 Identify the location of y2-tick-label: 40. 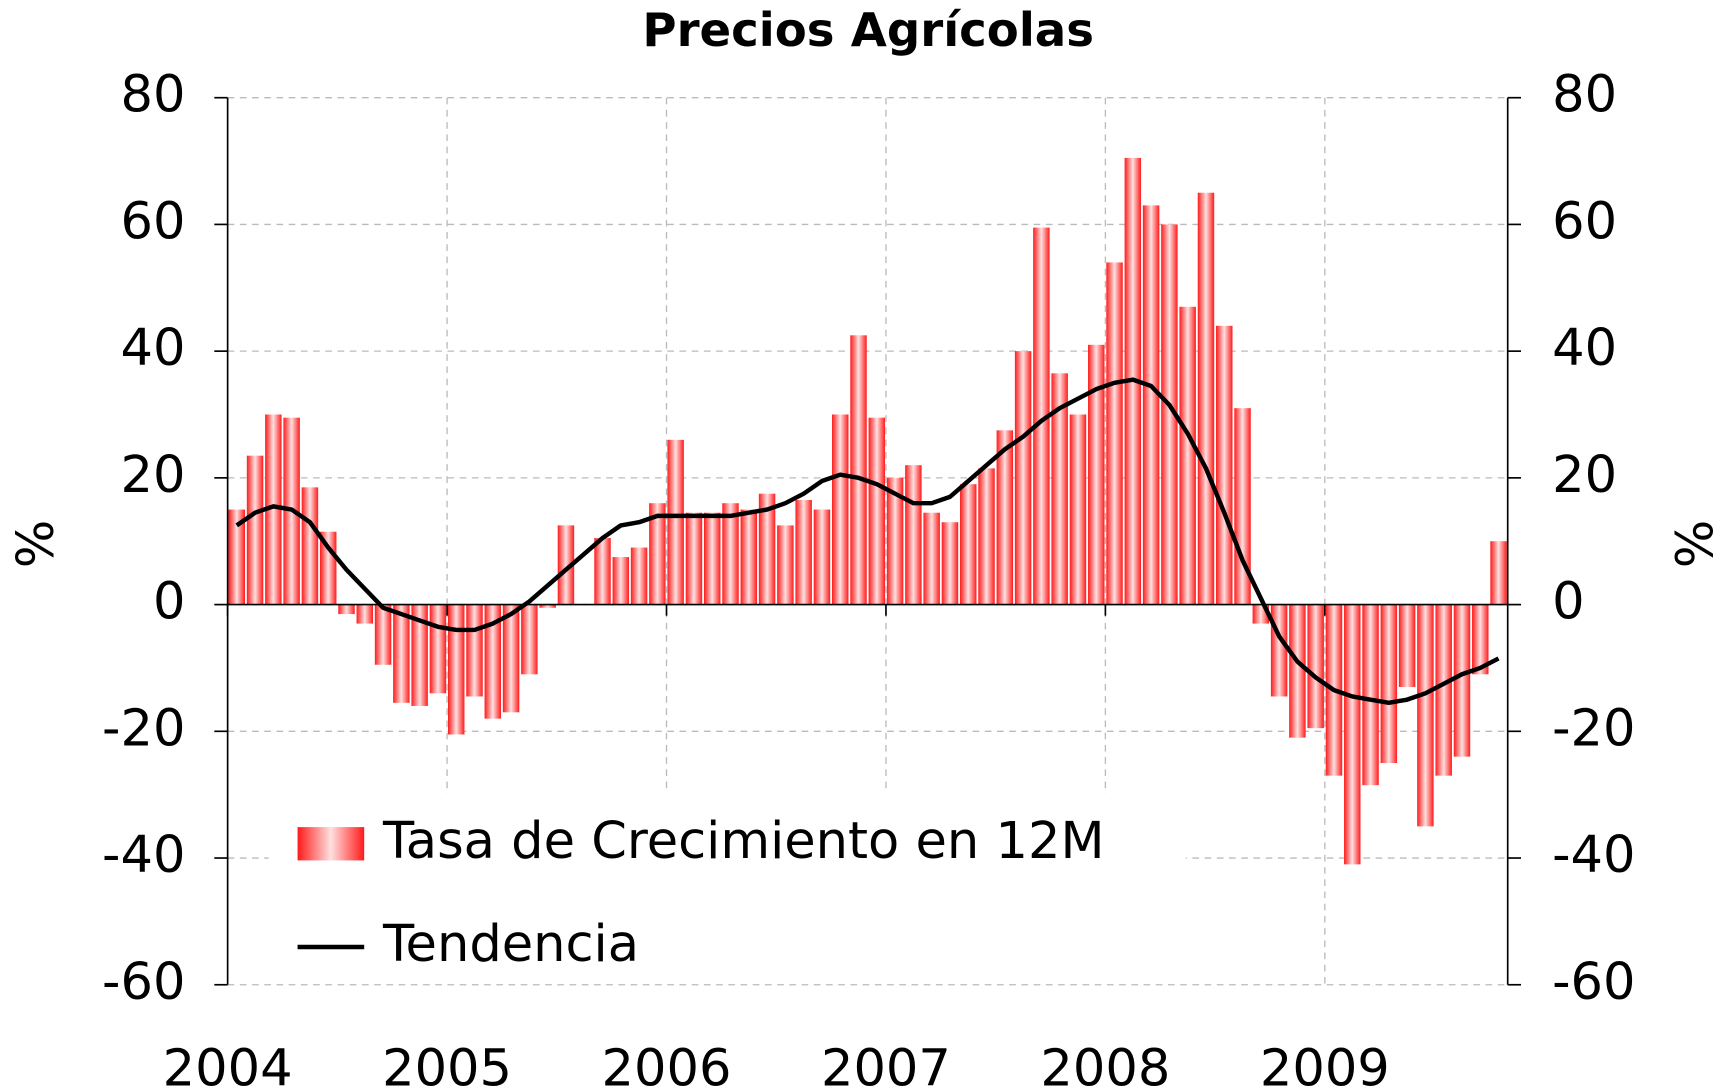
(1584, 348).